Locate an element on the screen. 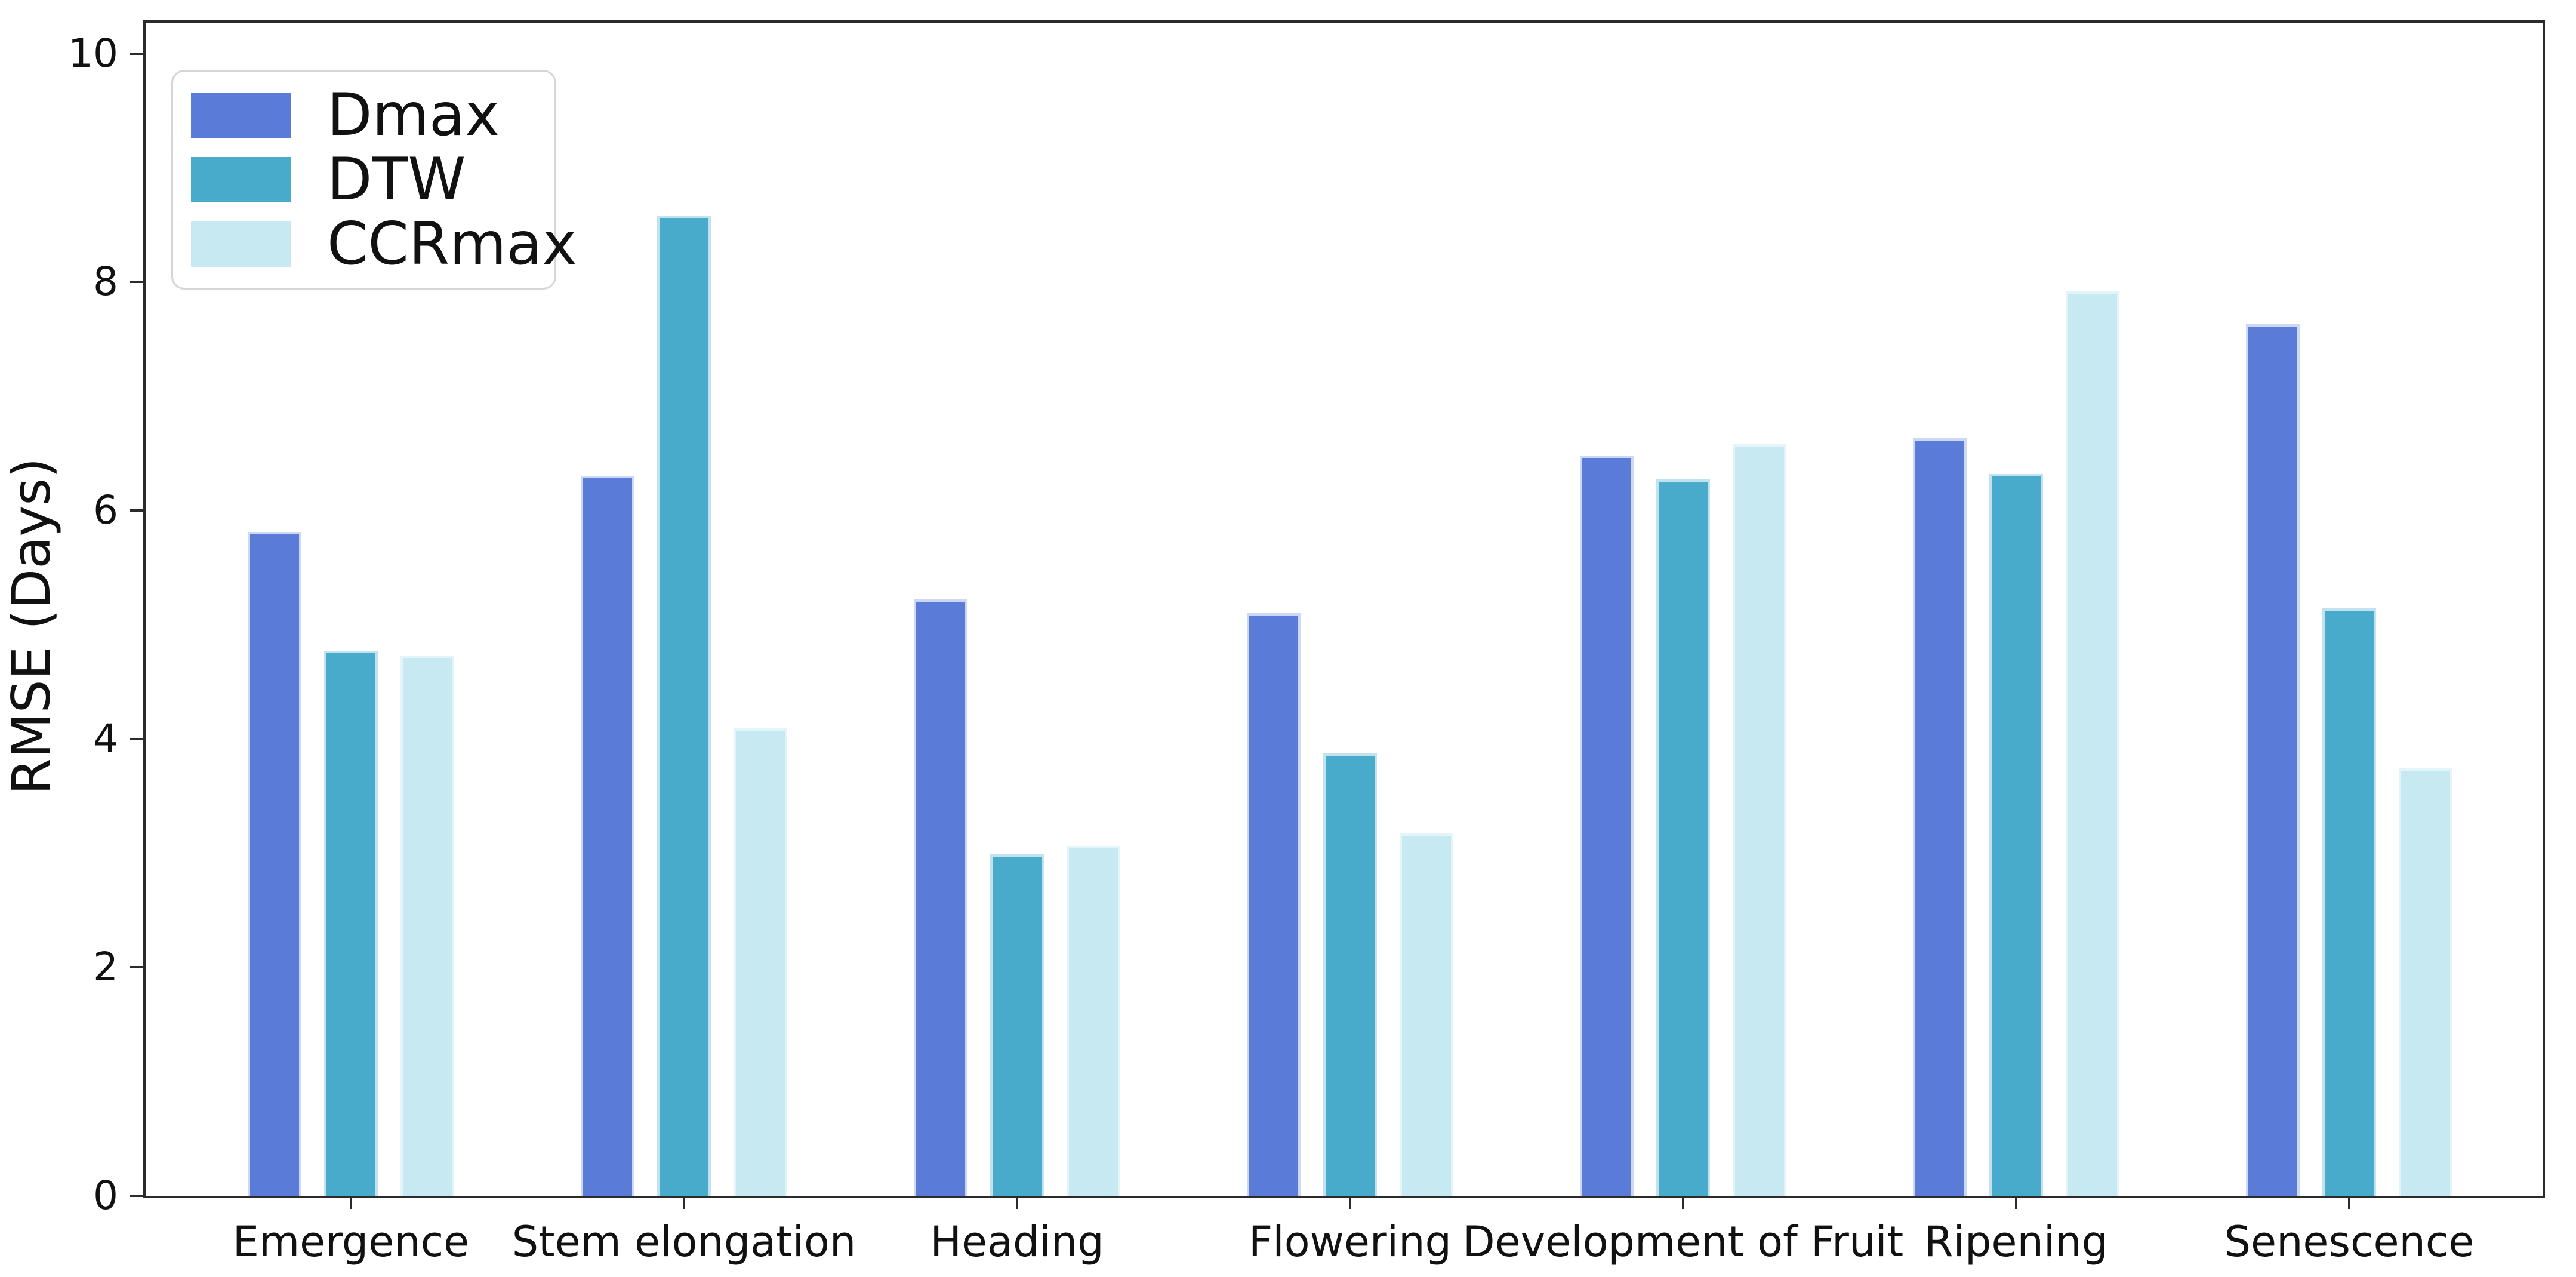  bar-DTW-Ripening is located at coordinates (2016, 834).